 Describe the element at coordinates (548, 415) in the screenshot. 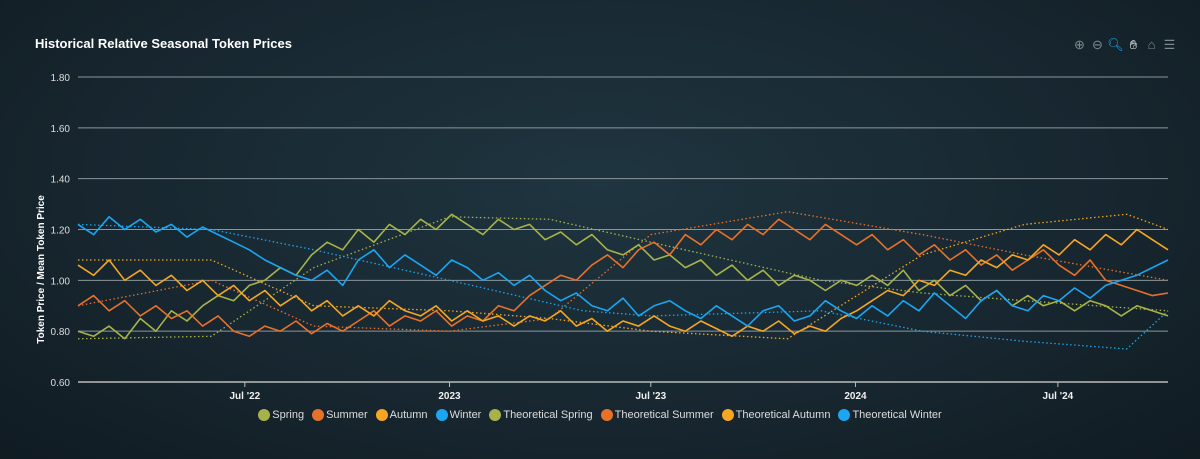

I see `legend-label: Theoretical Spring` at that location.